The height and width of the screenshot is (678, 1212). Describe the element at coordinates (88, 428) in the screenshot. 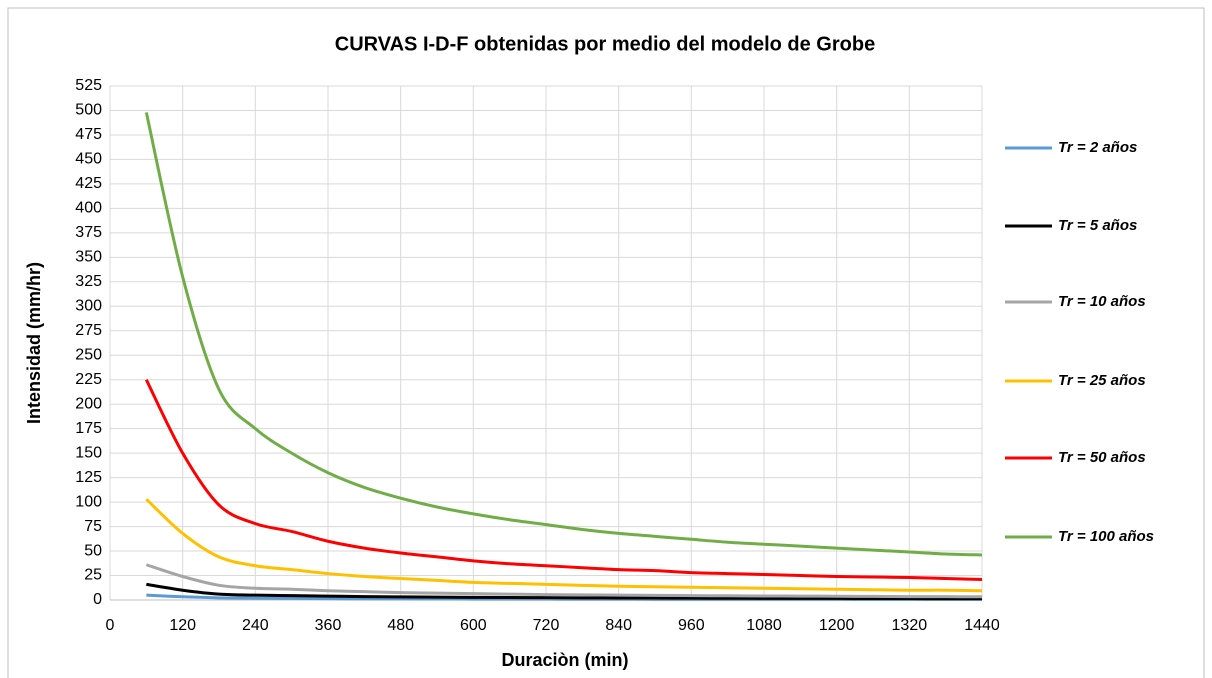

I see `y-tick-label: 175` at that location.